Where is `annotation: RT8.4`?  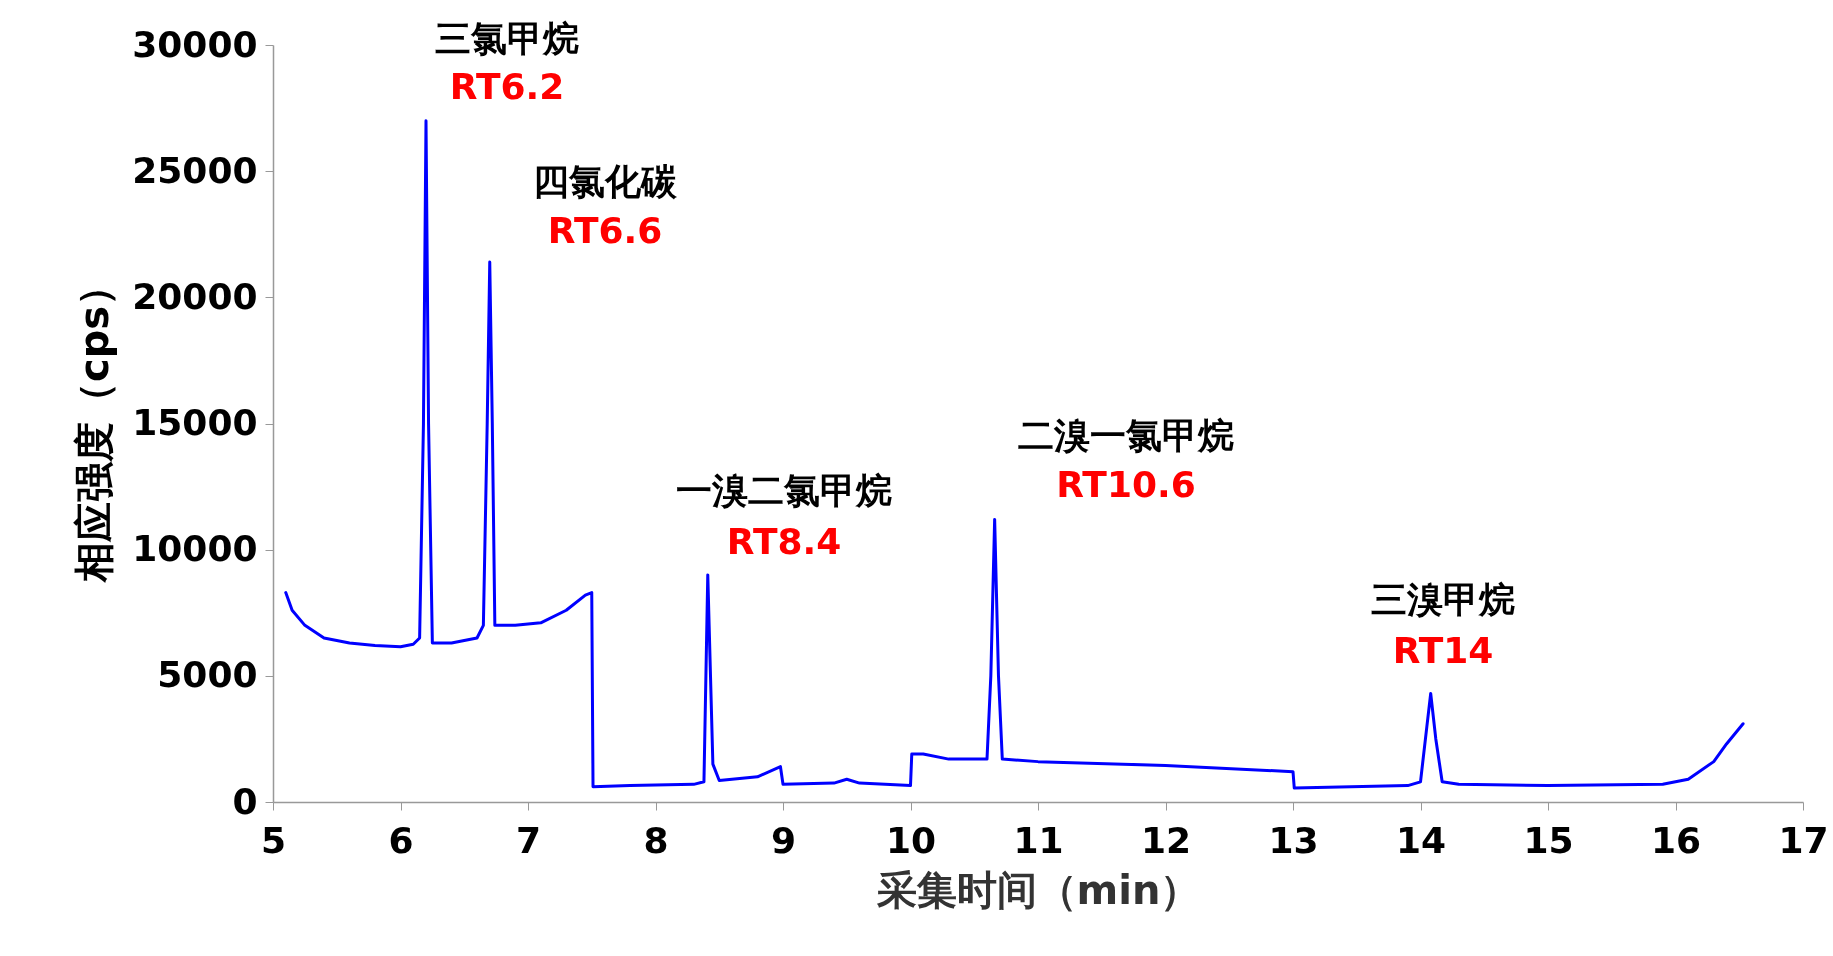 annotation: RT8.4 is located at coordinates (784, 541).